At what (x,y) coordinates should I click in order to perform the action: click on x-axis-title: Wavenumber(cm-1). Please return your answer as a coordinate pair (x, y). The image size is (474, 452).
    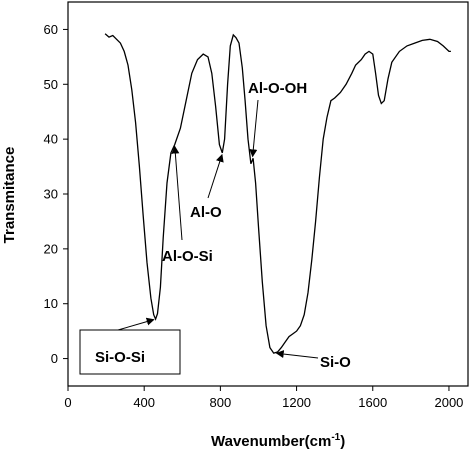
    Looking at the image, I should click on (278, 441).